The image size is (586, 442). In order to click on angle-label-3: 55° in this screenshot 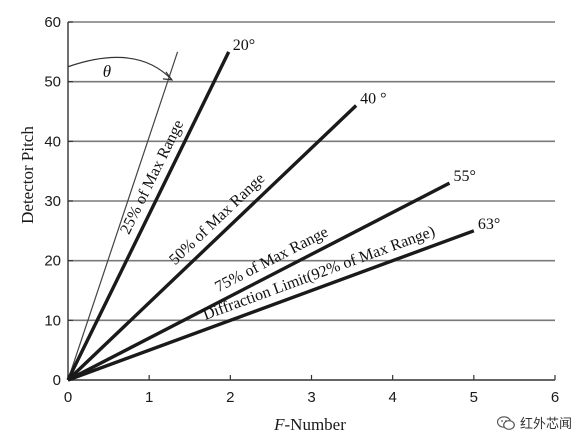, I will do `click(464, 176)`.